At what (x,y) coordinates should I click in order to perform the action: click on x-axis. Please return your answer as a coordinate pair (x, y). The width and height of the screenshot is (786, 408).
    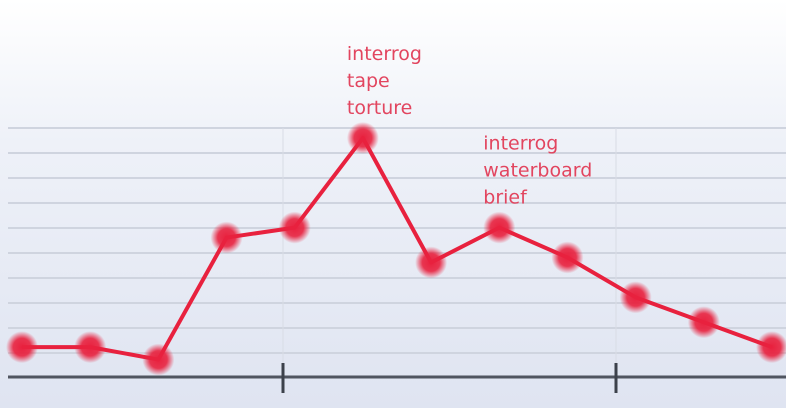
    Looking at the image, I should click on (397, 378).